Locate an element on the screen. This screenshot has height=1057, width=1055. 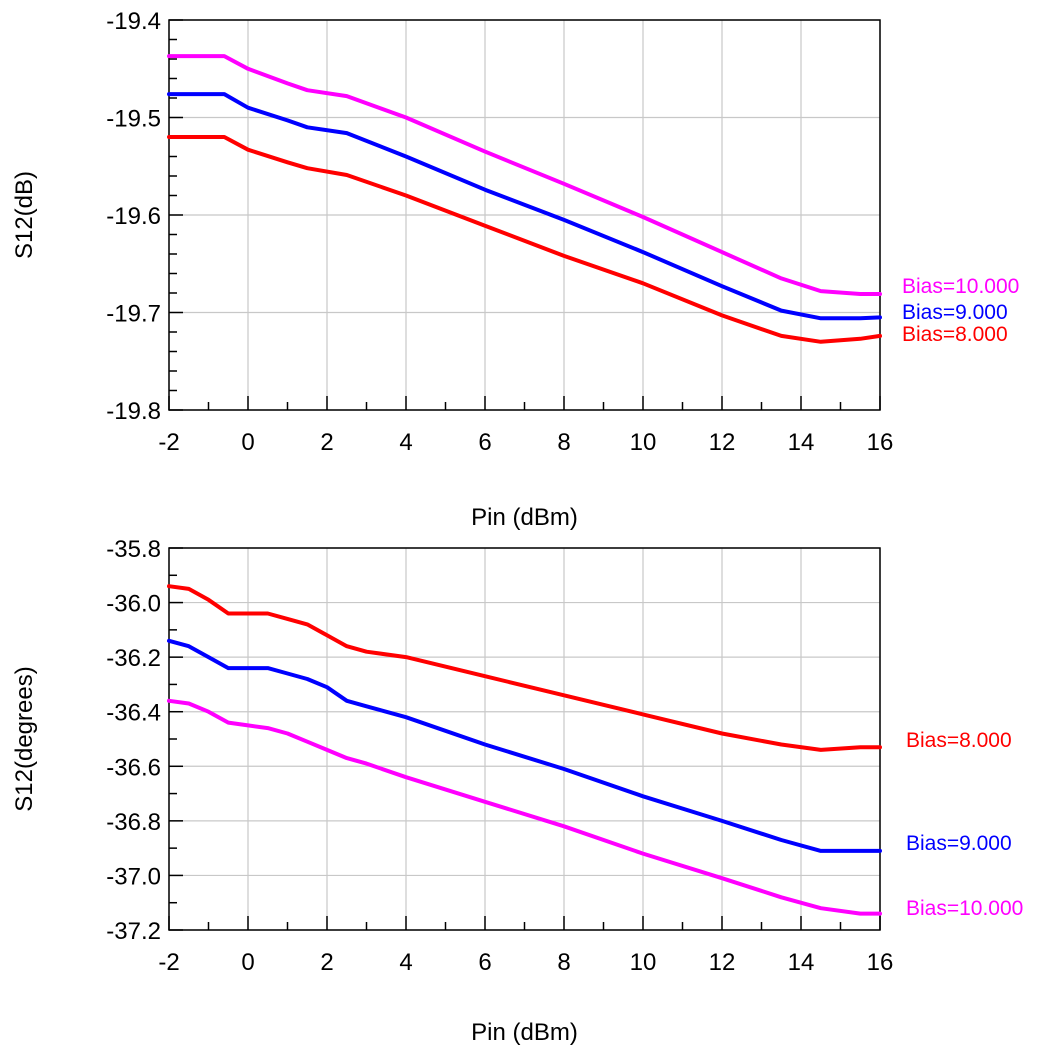
y-axis-title: S12(degrees) is located at coordinates (24, 738).